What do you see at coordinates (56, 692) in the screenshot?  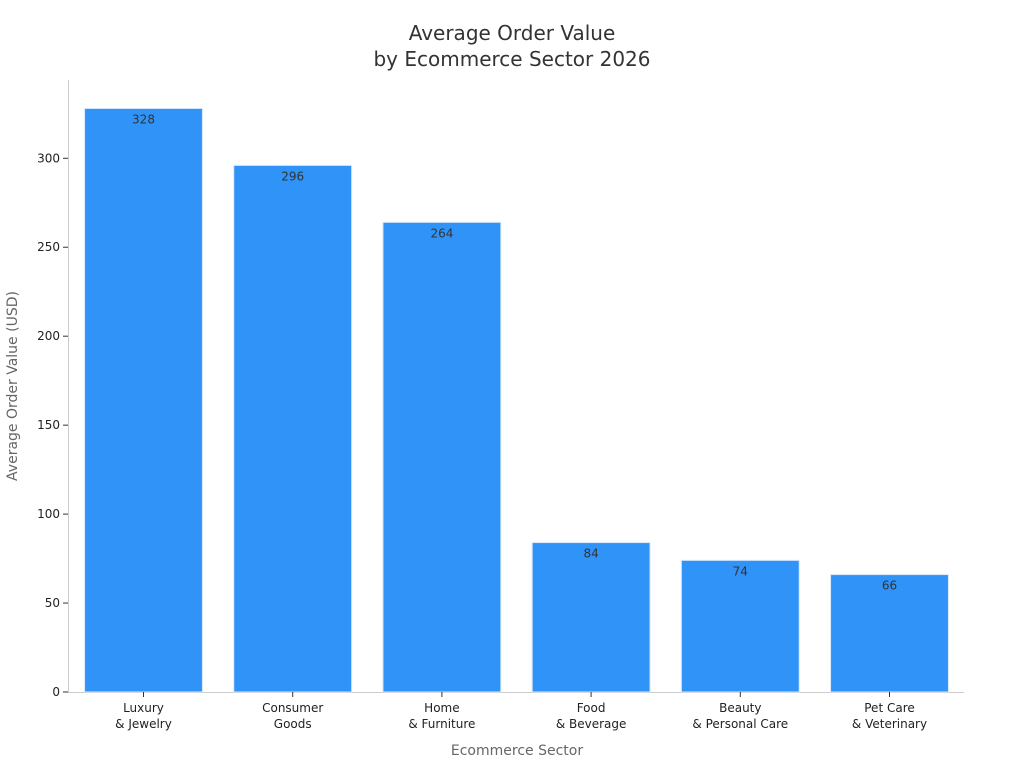 I see `y-tick-label: 0` at bounding box center [56, 692].